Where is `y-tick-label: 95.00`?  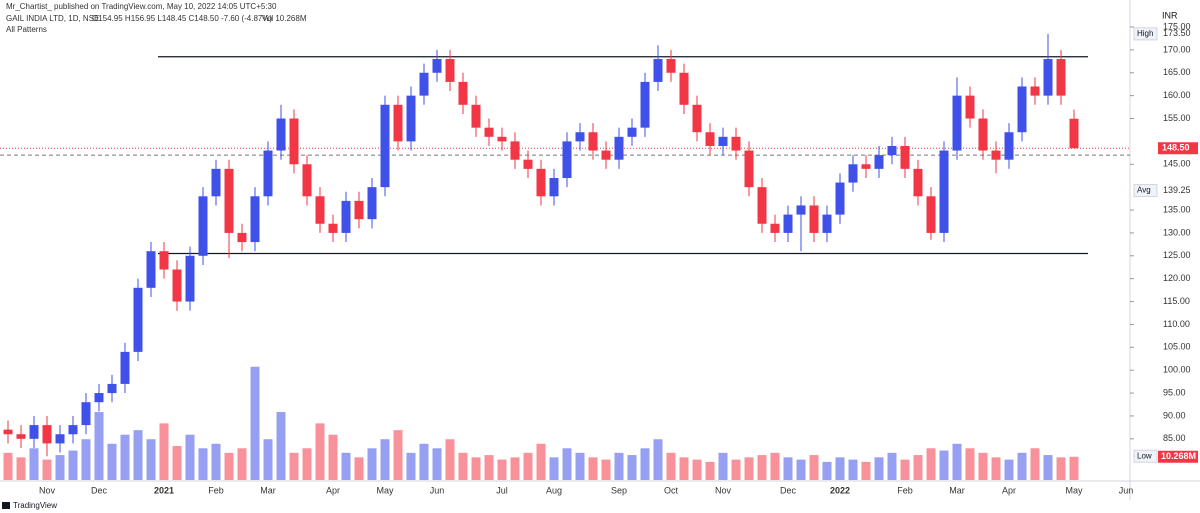
y-tick-label: 95.00 is located at coordinates (1174, 392).